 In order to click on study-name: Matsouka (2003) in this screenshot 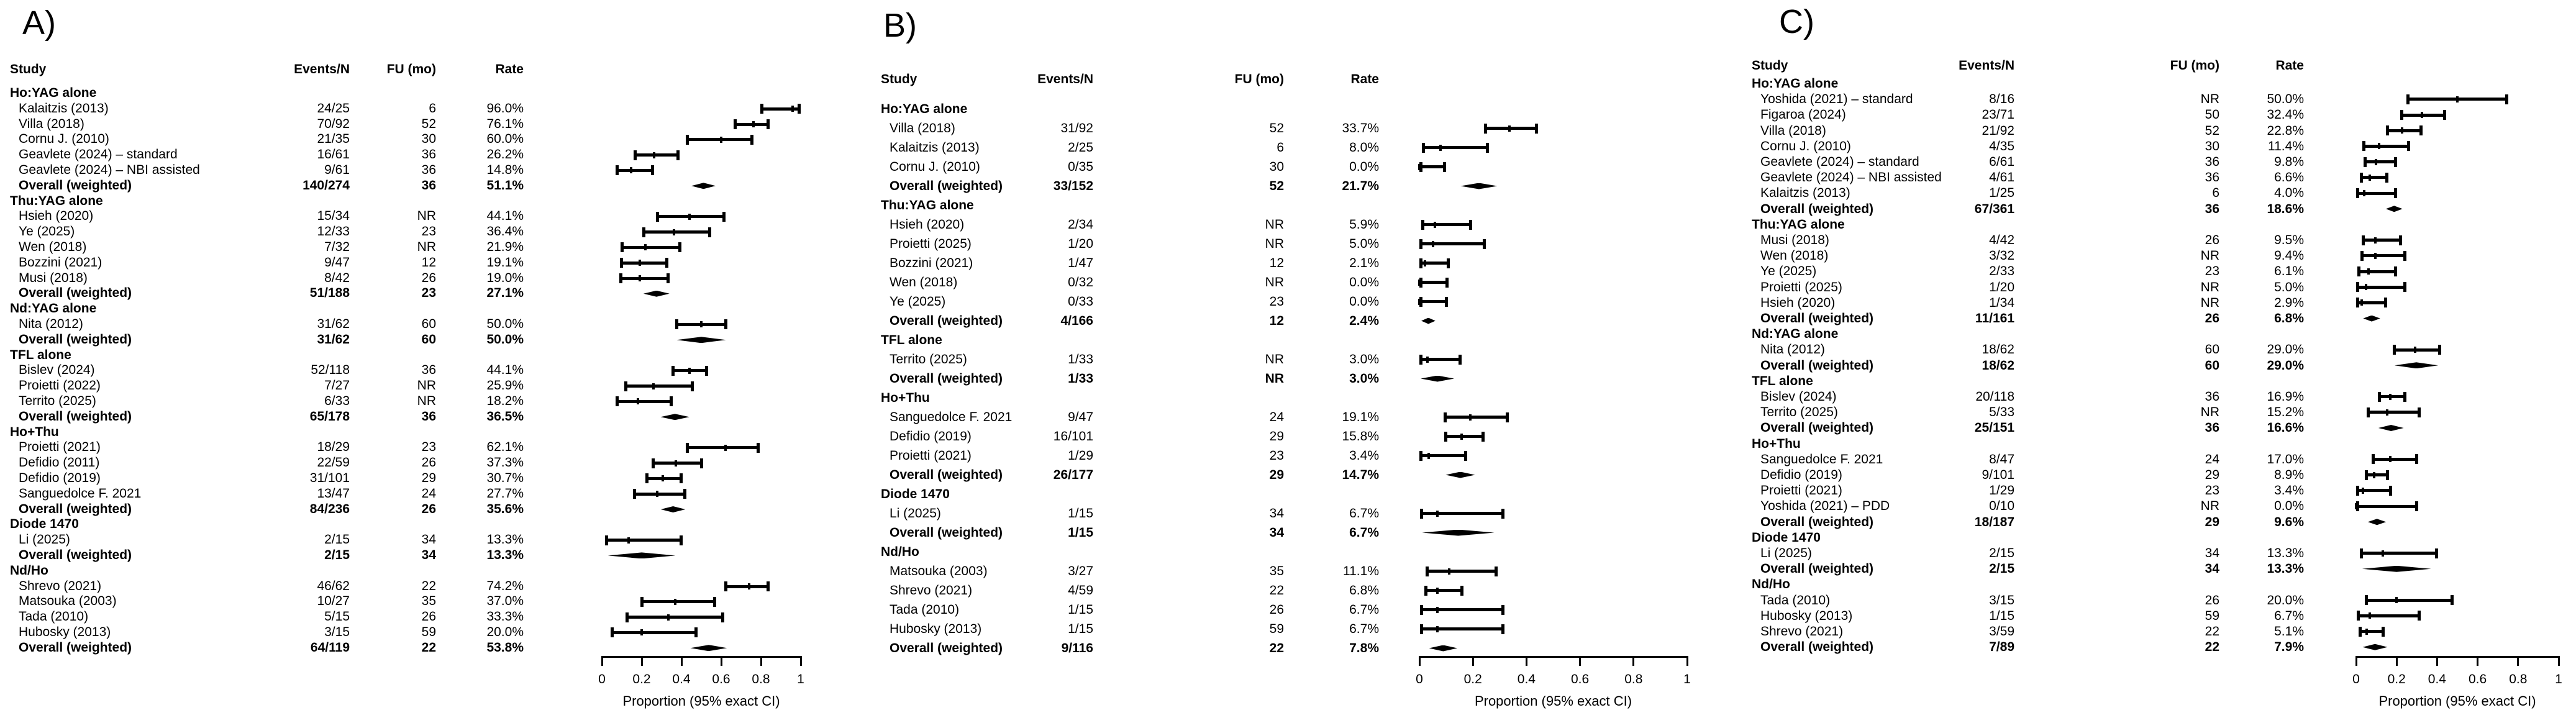, I will do `click(68, 601)`.